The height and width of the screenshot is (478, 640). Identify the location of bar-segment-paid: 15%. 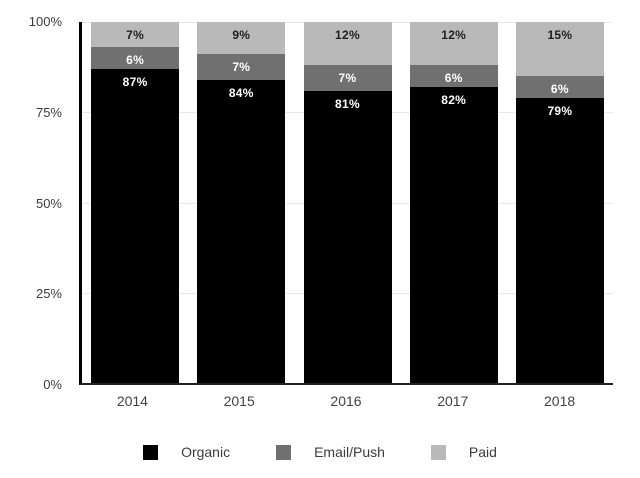
(559, 49).